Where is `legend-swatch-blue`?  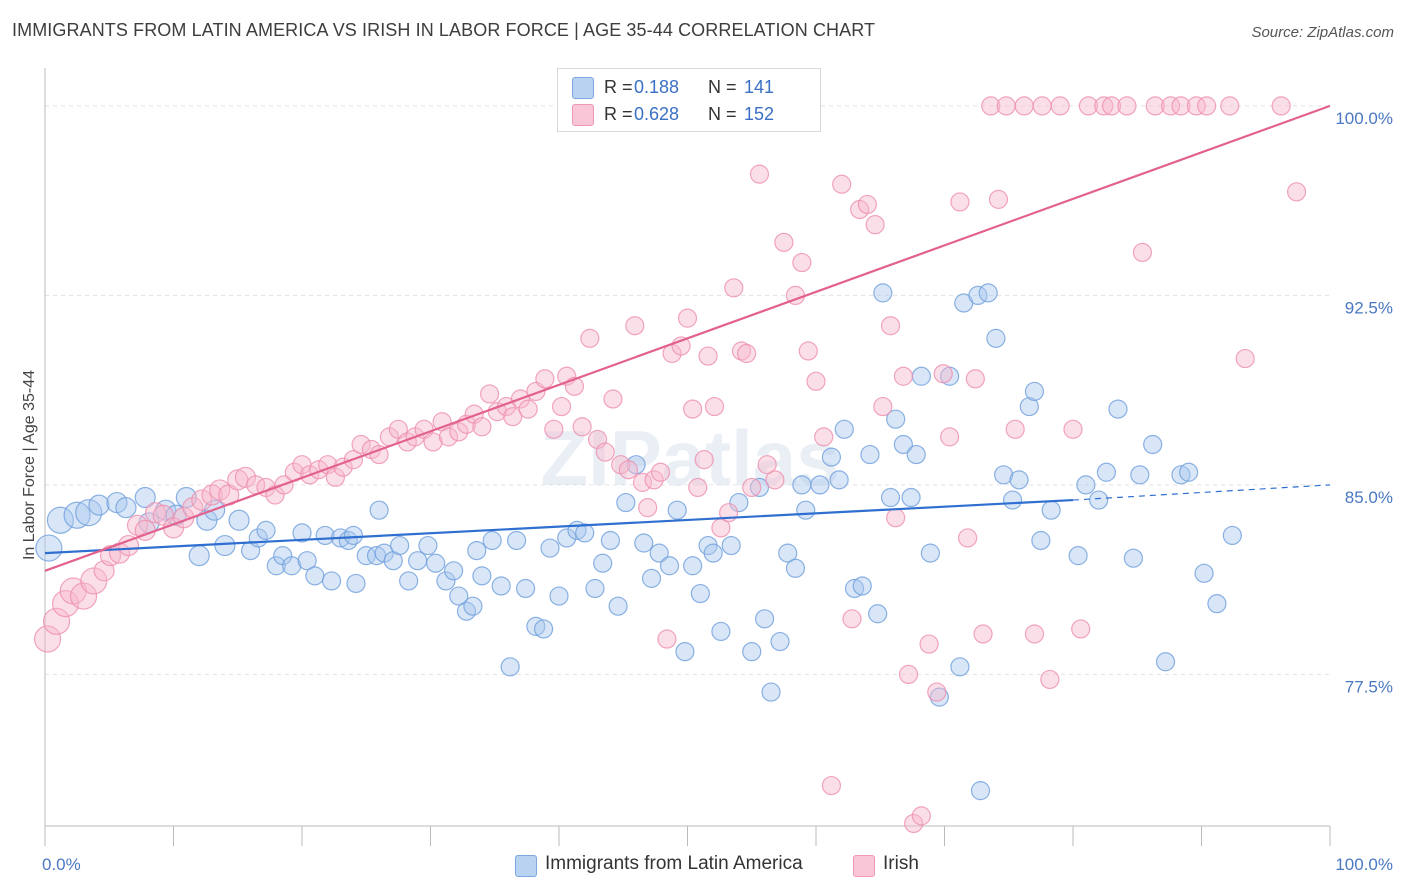 legend-swatch-blue is located at coordinates (583, 88).